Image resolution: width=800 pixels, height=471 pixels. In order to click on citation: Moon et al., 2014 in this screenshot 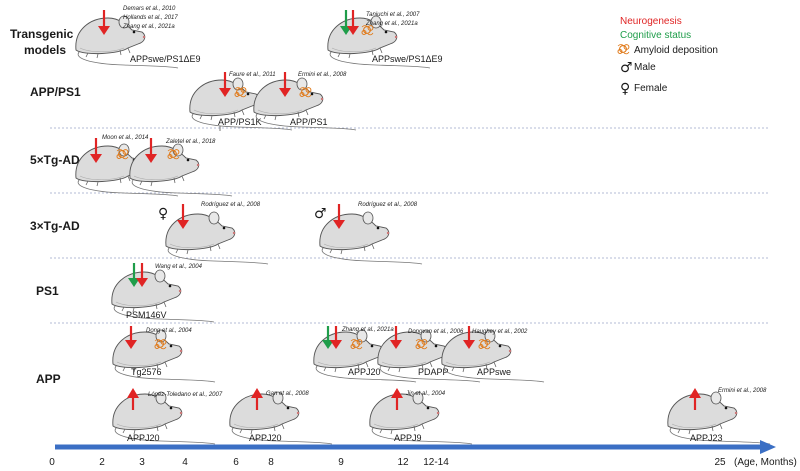, I will do `click(125, 138)`.